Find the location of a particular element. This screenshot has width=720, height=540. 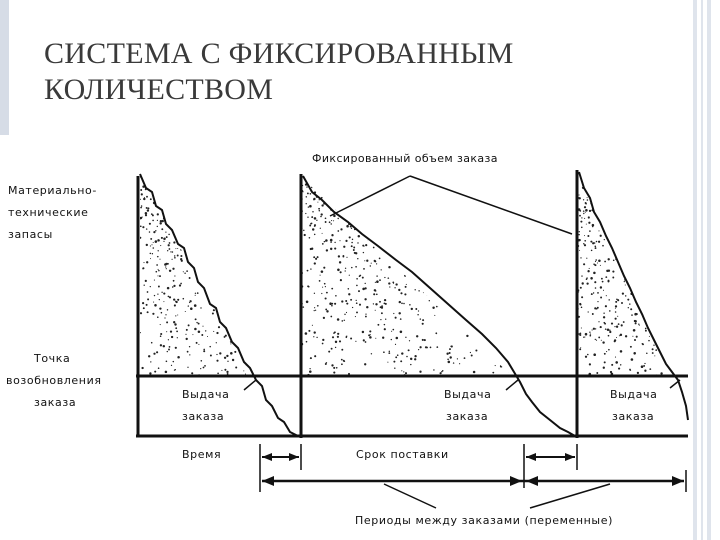

slide-title: СИСТЕМА С ФИКСИРОВАННЫМ КОЛИЧЕСТВОМ is located at coordinates (344, 72).